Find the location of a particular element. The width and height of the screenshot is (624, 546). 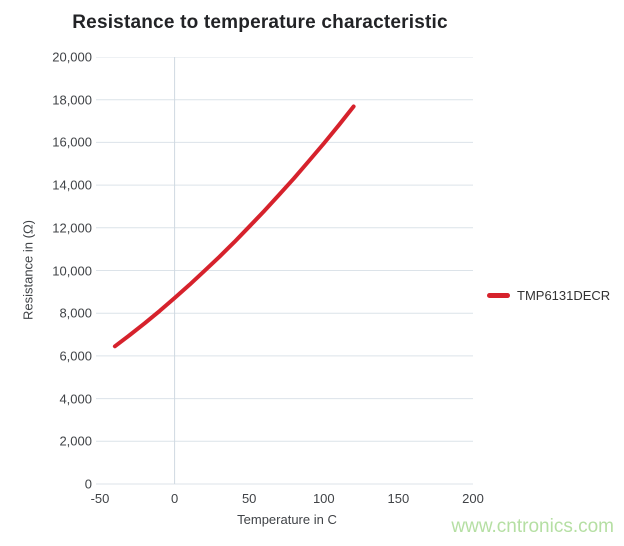

y-tick-label: 12,000 is located at coordinates (72, 228).